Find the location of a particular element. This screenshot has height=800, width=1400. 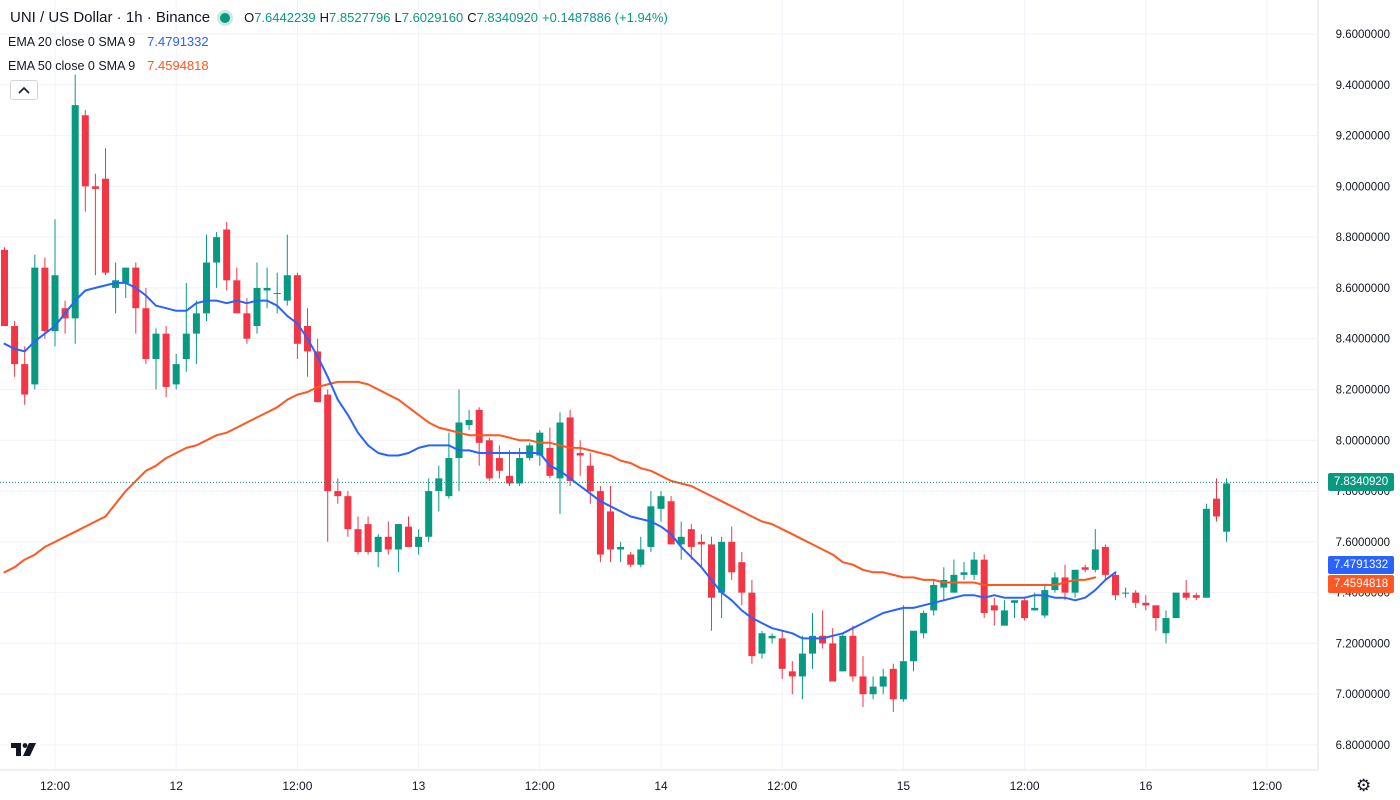

y-tick-label: 7.6000000 is located at coordinates (1363, 543).